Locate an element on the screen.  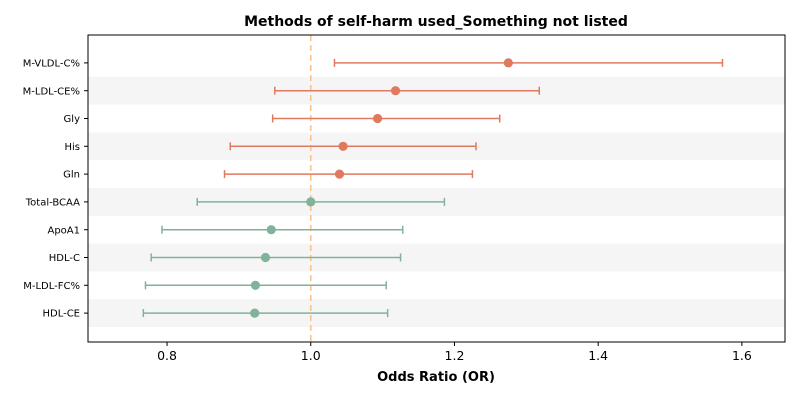
y-tick-label: M-VLDL-C% is located at coordinates (51, 64).